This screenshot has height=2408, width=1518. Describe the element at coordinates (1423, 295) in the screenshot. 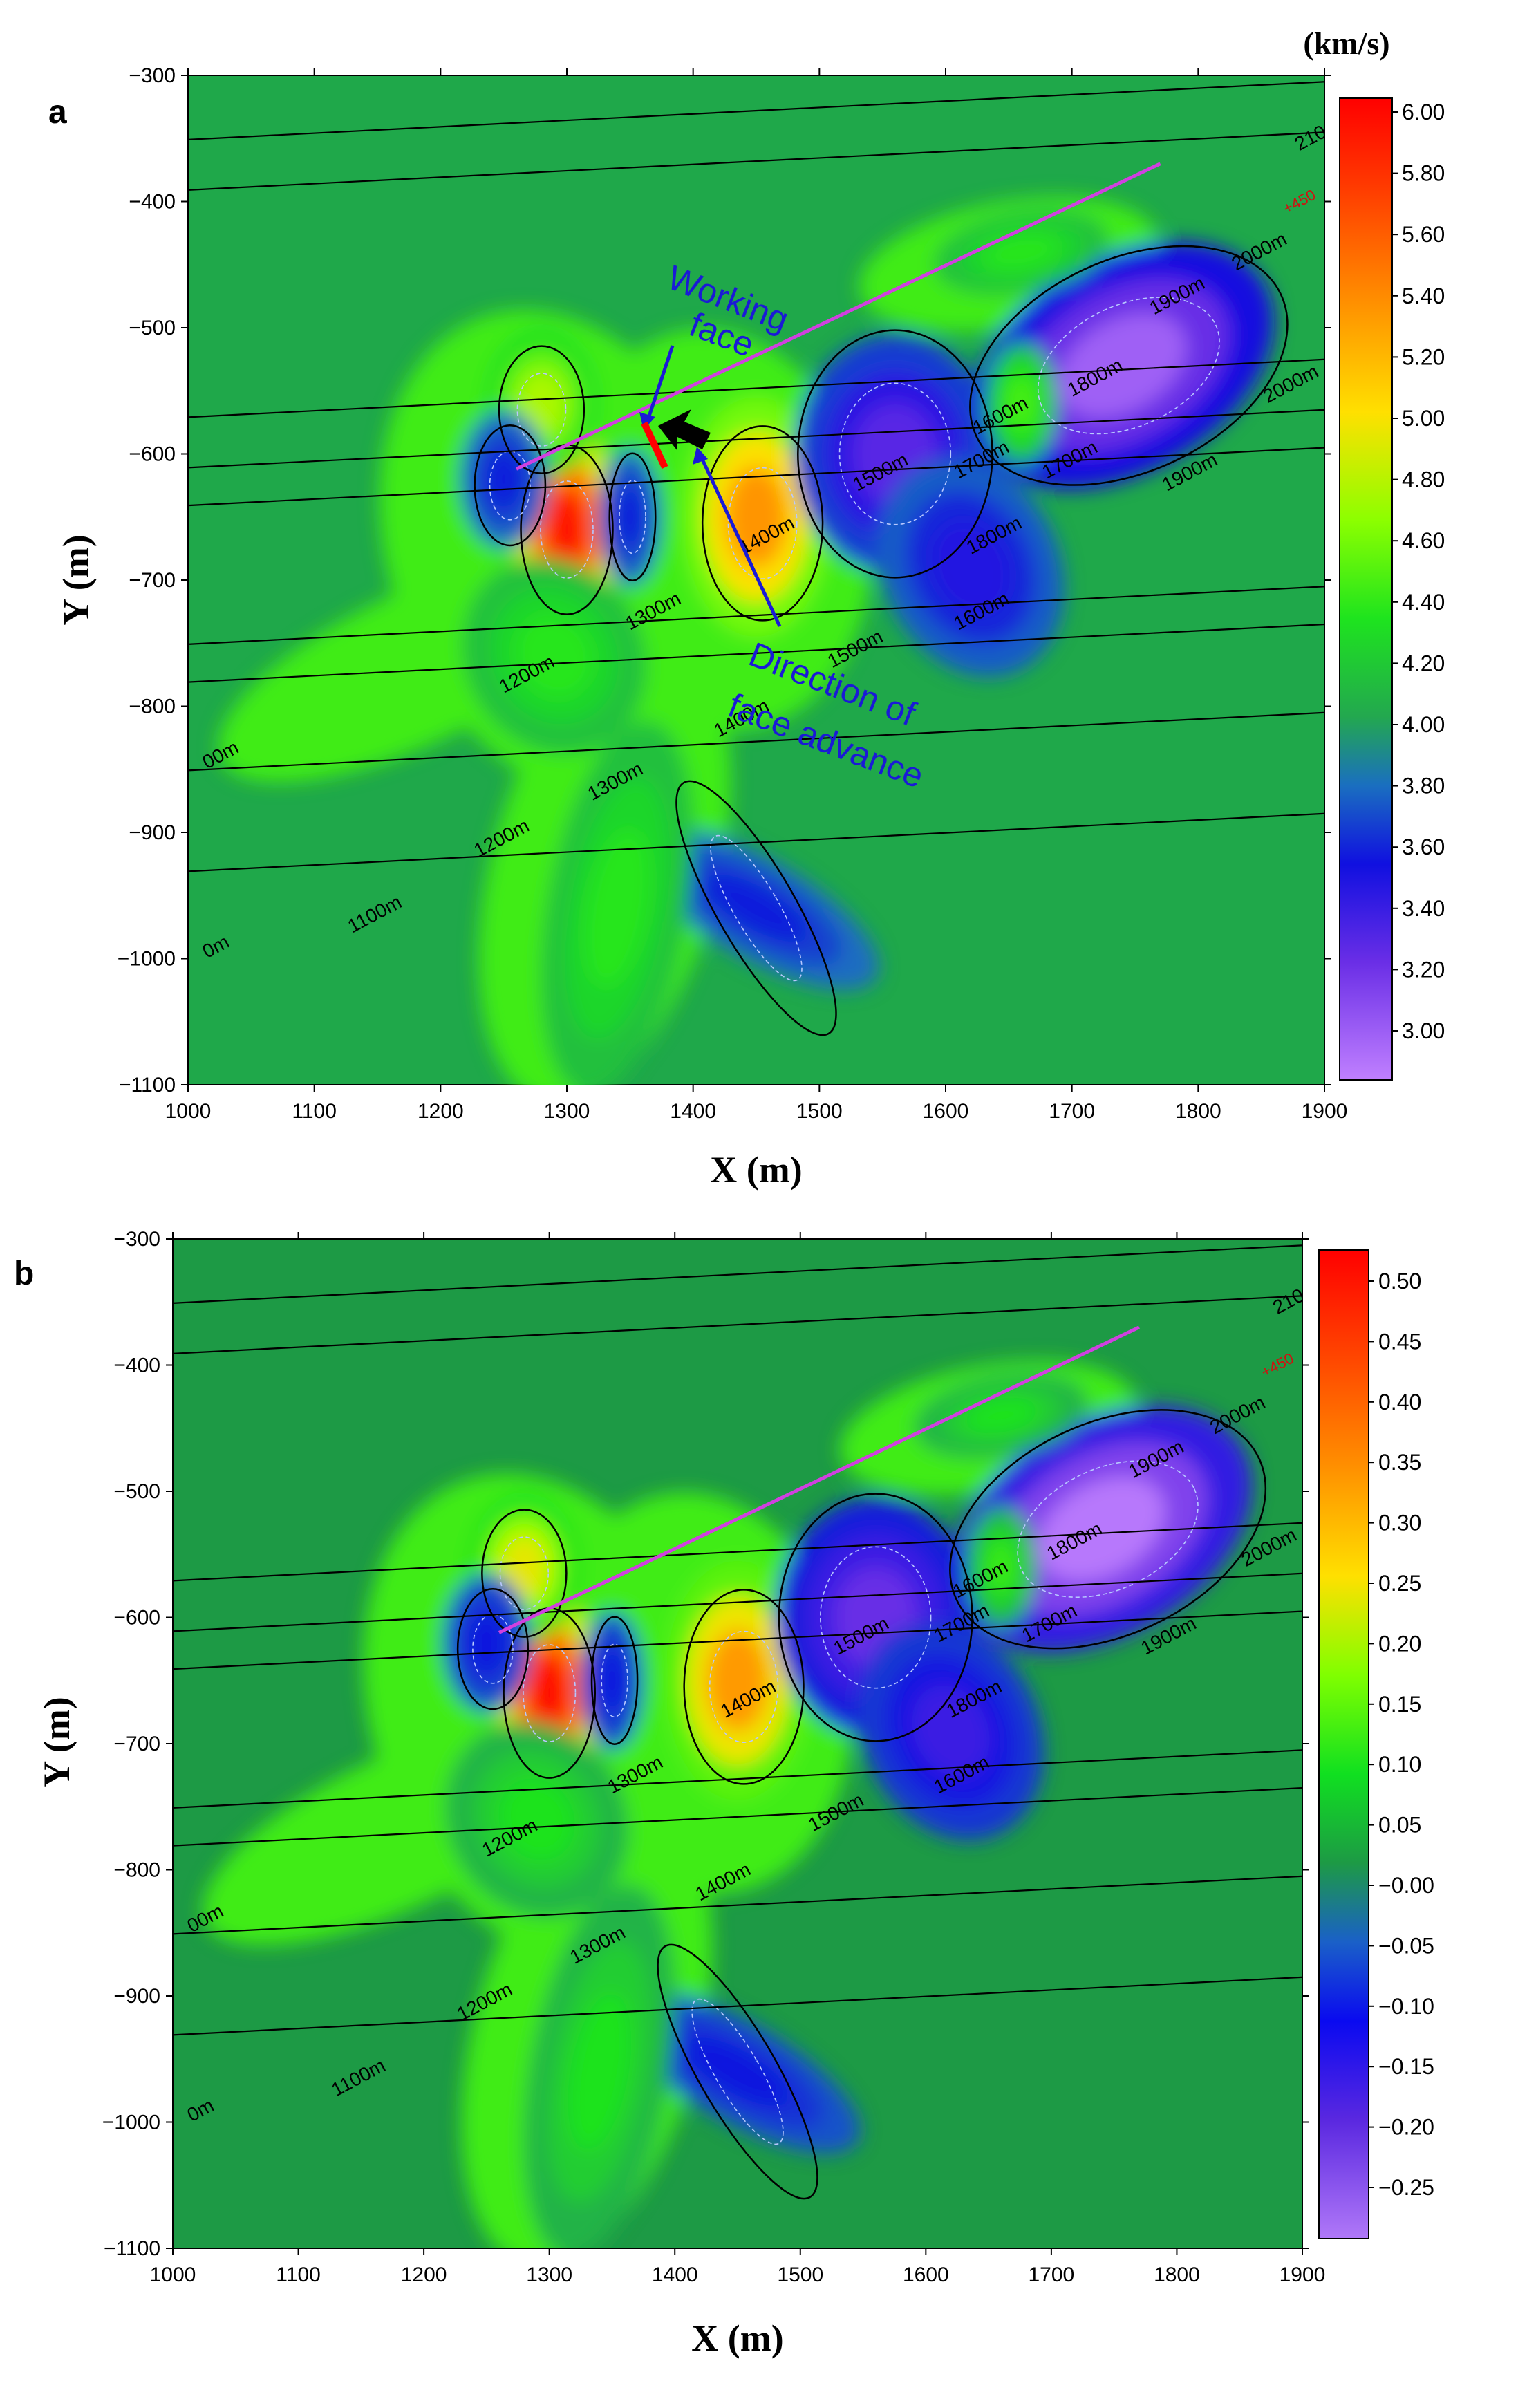

I see `colorbar-tick-label: 5.40` at that location.